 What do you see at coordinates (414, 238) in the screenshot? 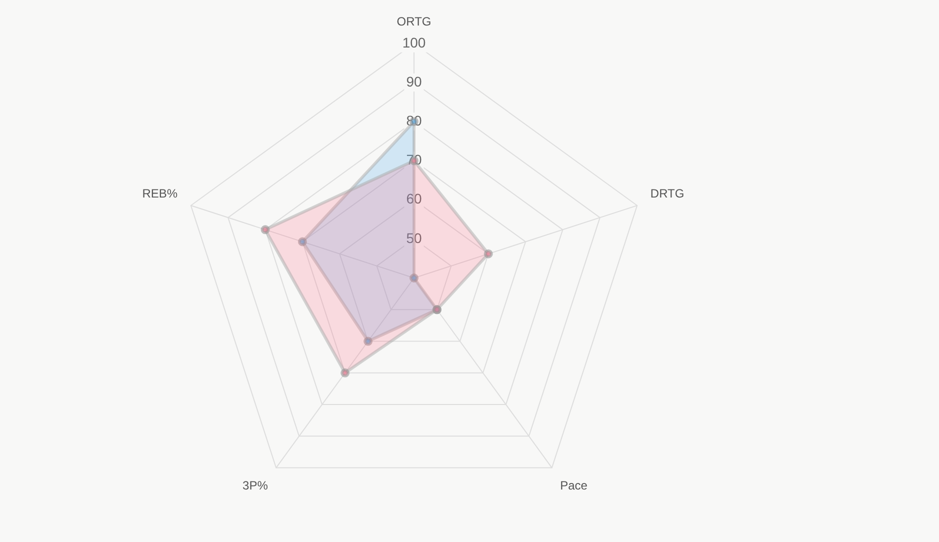
I see `y-tick-label: 50` at bounding box center [414, 238].